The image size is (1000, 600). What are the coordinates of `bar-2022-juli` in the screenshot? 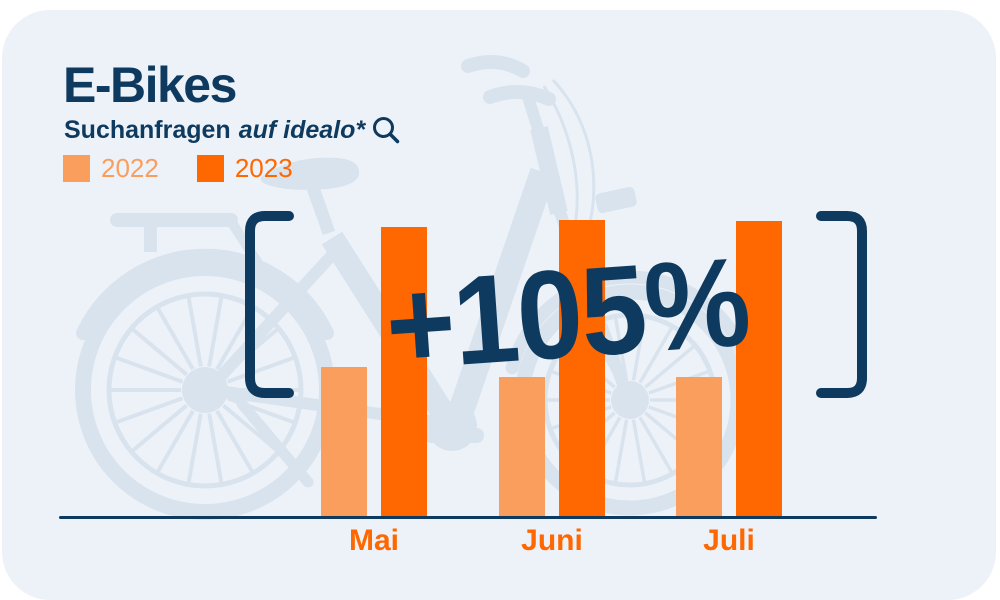 It's located at (699, 447).